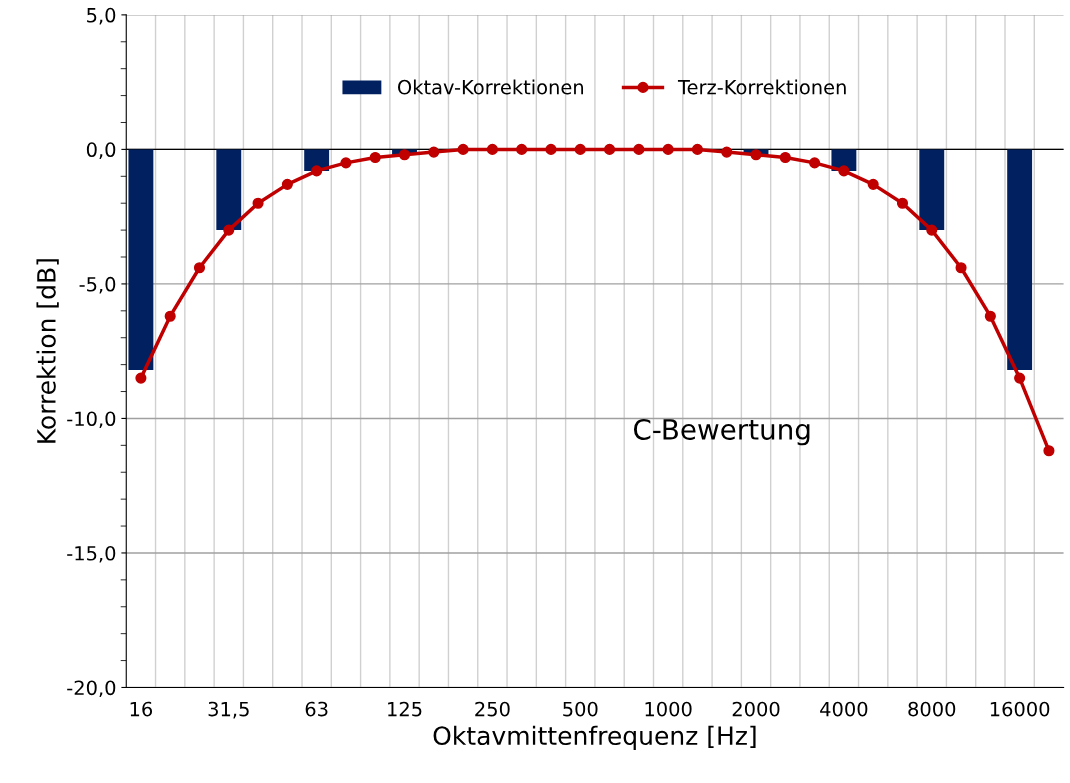 Image resolution: width=1070 pixels, height=783 pixels. What do you see at coordinates (405, 709) in the screenshot?
I see `x-tick-label: 125` at bounding box center [405, 709].